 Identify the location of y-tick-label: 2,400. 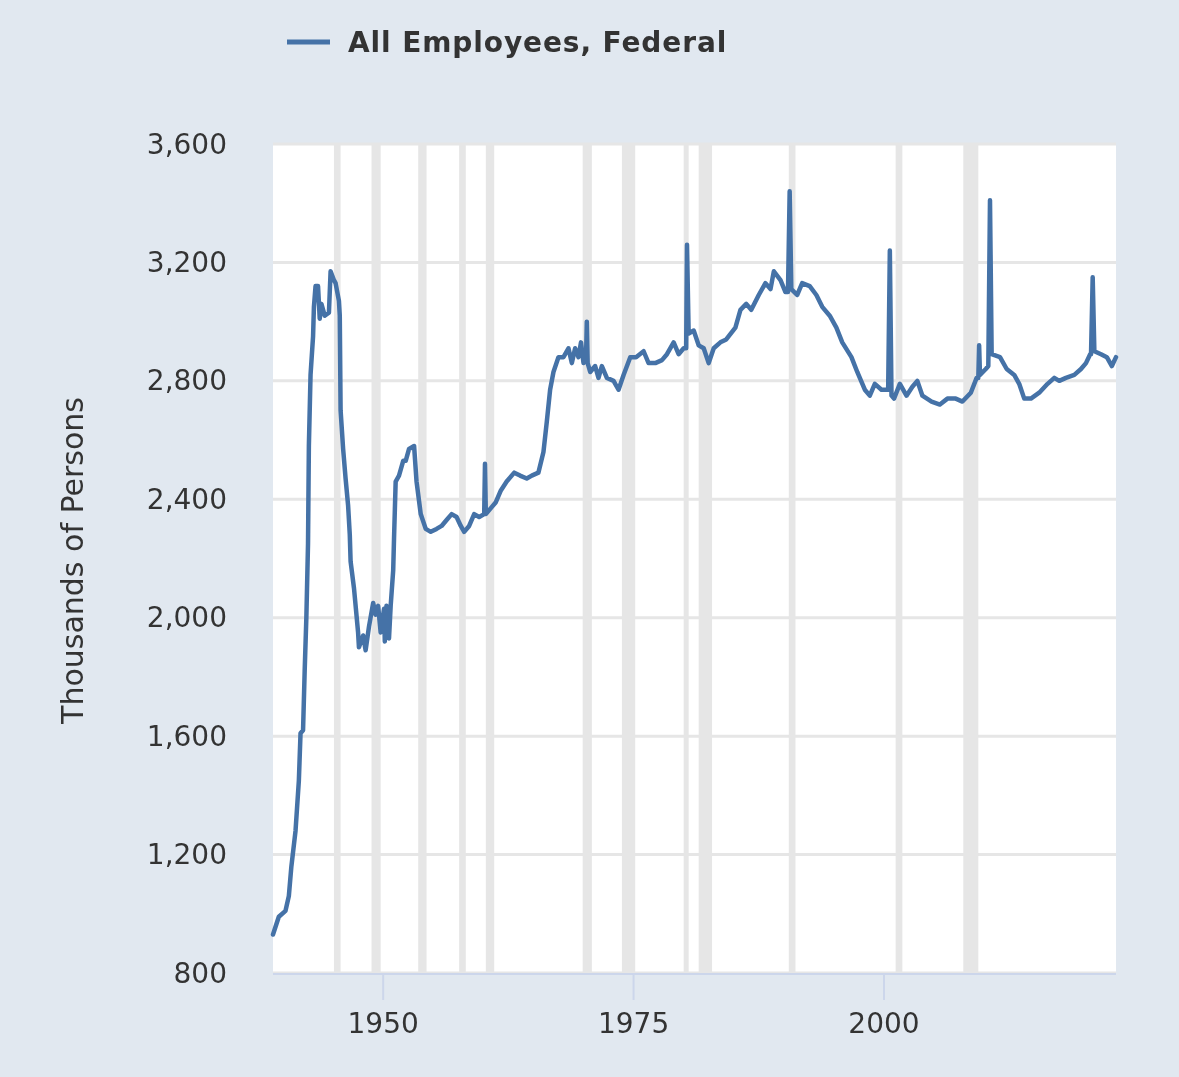
(186, 499).